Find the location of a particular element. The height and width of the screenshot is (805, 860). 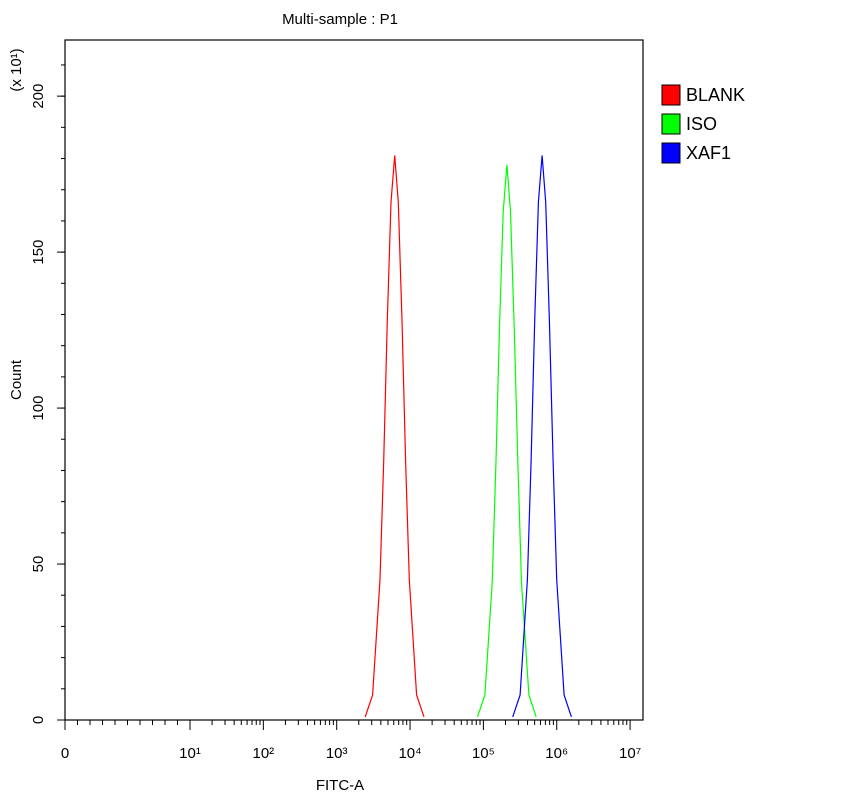

y-tick-label: 50 is located at coordinates (38, 564).